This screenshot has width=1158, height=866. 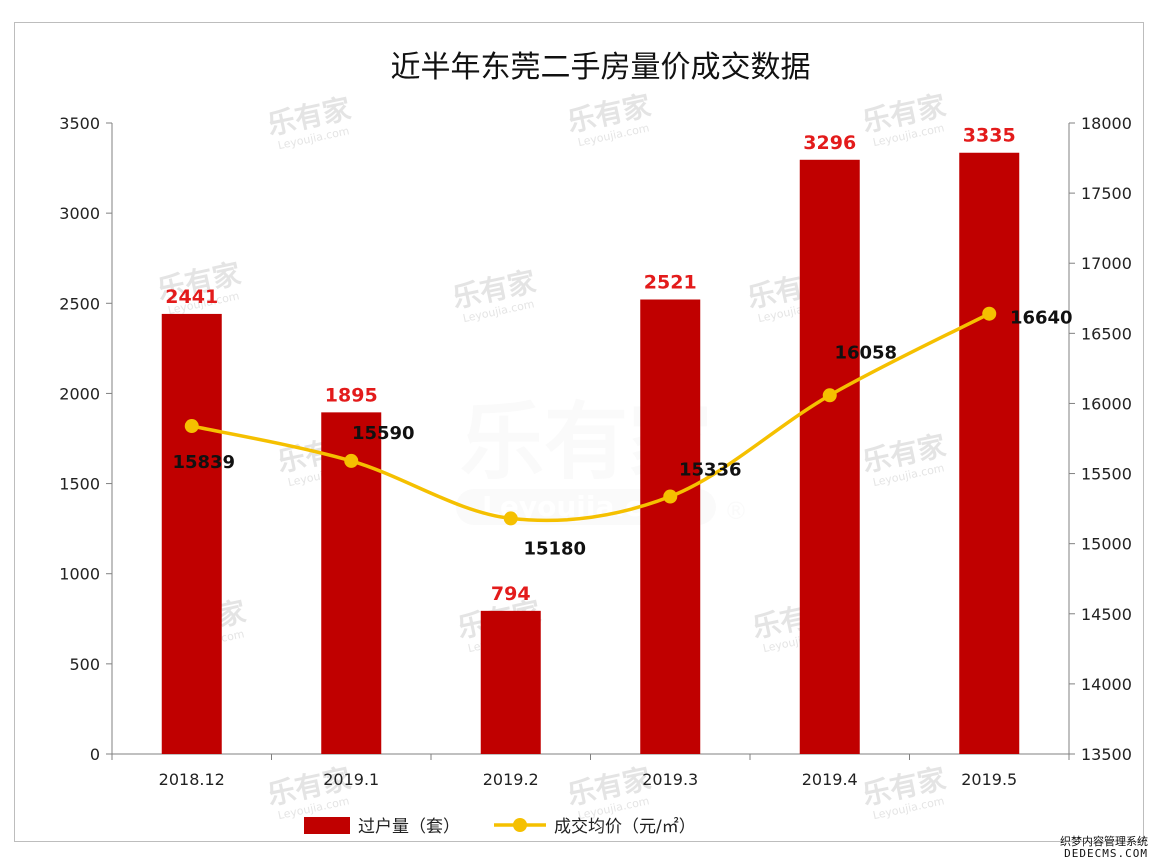 What do you see at coordinates (865, 352) in the screenshot?
I see `price-value-label: 16058` at bounding box center [865, 352].